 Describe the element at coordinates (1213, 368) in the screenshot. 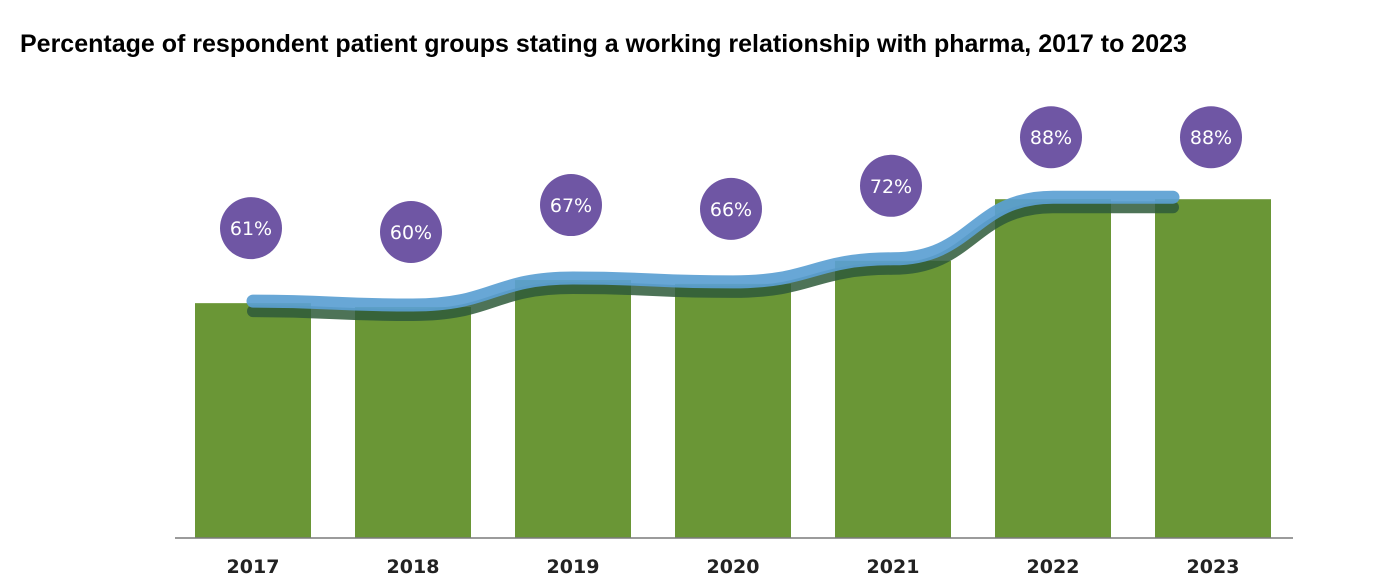

I see `bar-2023` at that location.